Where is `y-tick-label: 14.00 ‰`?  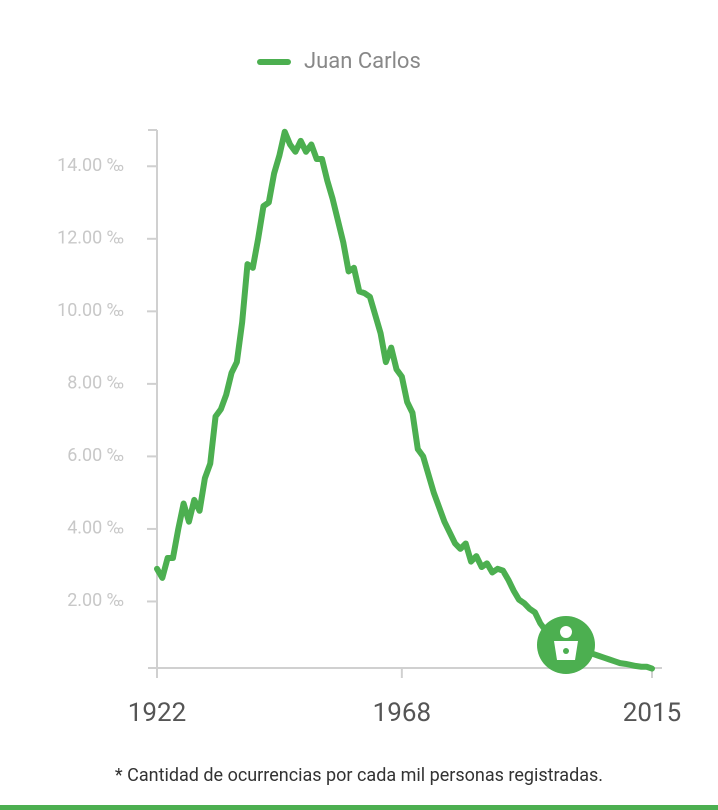 y-tick-label: 14.00 ‰ is located at coordinates (90, 165).